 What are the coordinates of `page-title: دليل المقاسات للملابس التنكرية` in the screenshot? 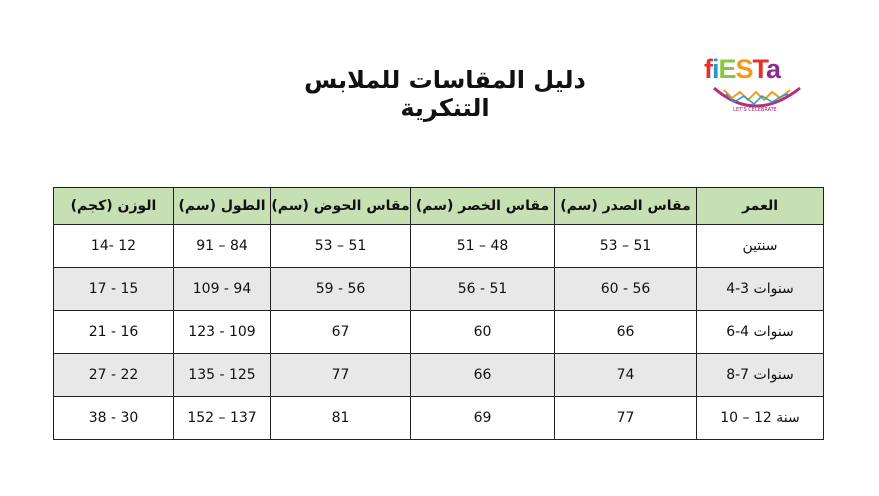 It's located at (445, 94).